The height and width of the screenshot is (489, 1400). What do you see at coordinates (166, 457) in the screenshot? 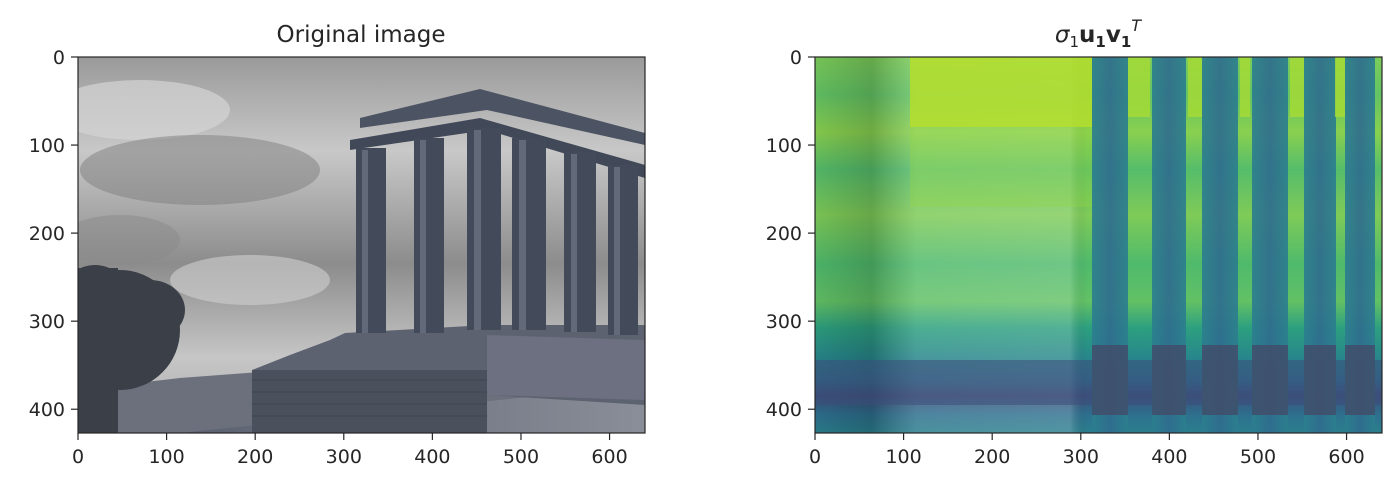
I see `left-x-tick-label: 100` at bounding box center [166, 457].